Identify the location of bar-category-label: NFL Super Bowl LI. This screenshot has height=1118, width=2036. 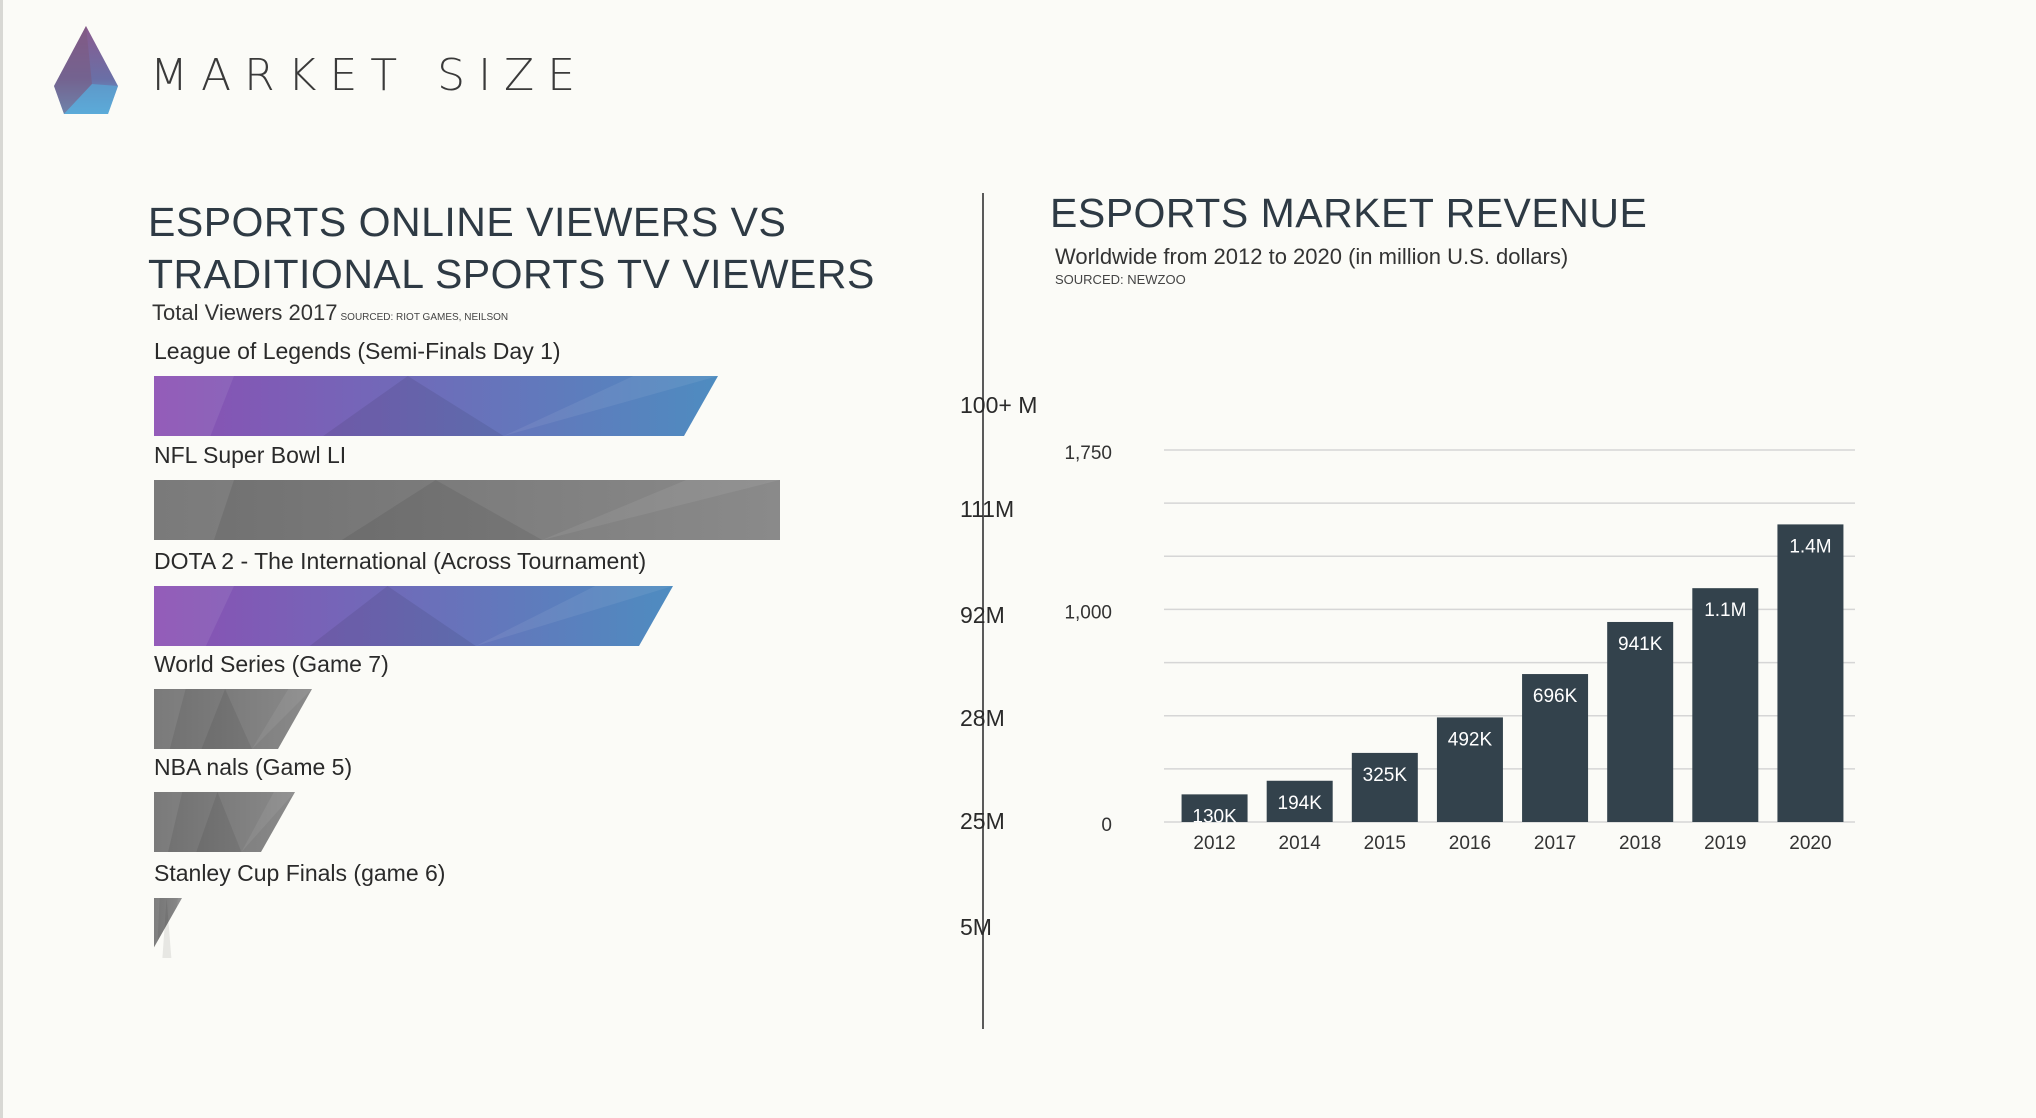
(250, 455).